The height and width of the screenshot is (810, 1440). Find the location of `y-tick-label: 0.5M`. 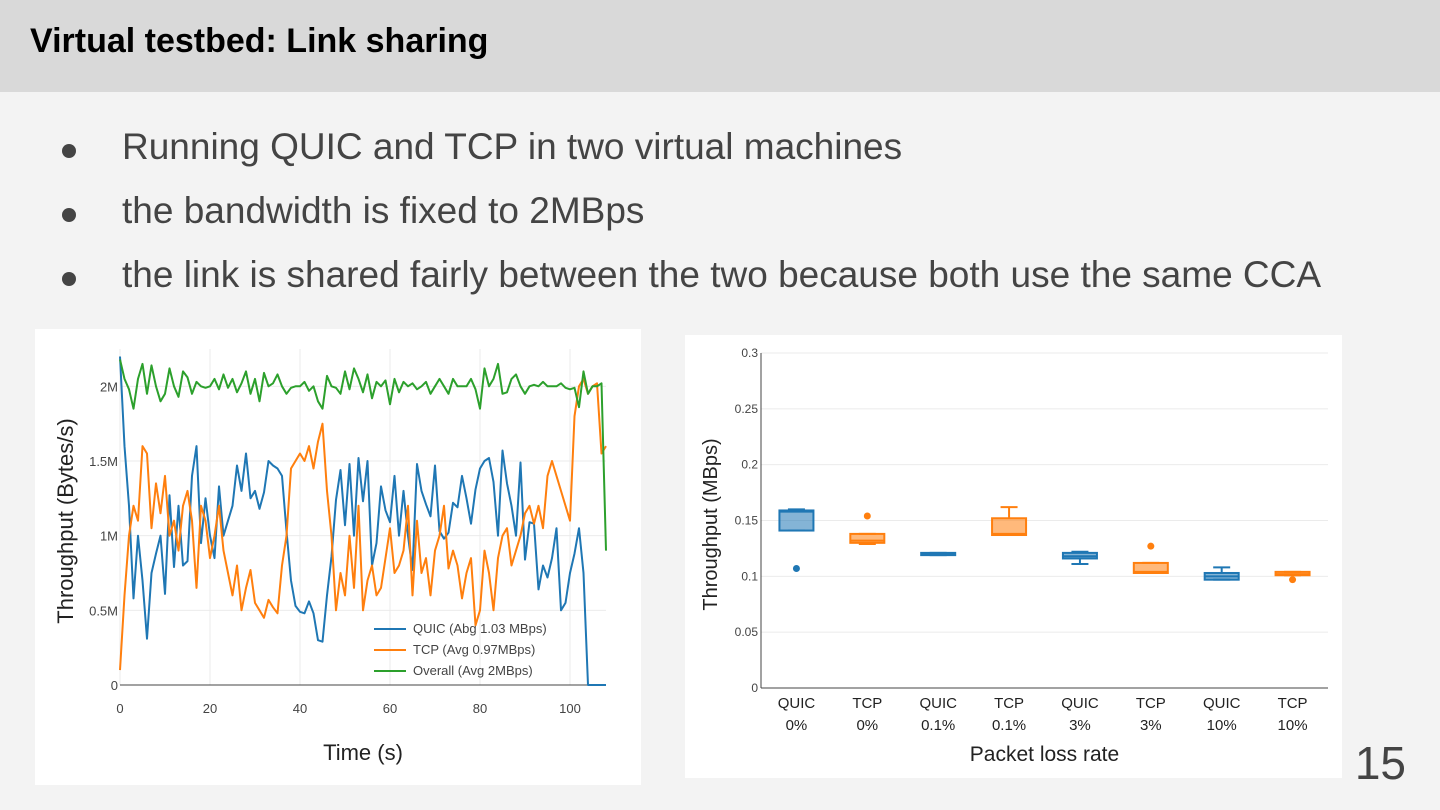

y-tick-label: 0.5M is located at coordinates (103, 610).